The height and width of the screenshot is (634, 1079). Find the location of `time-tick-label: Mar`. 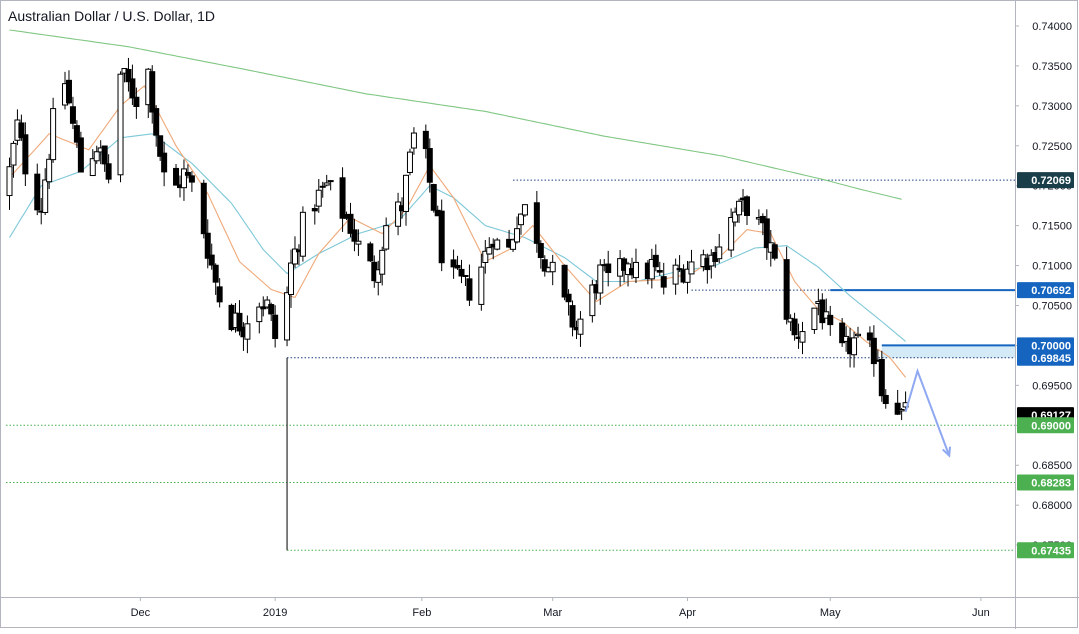

time-tick-label: Mar is located at coordinates (552, 613).